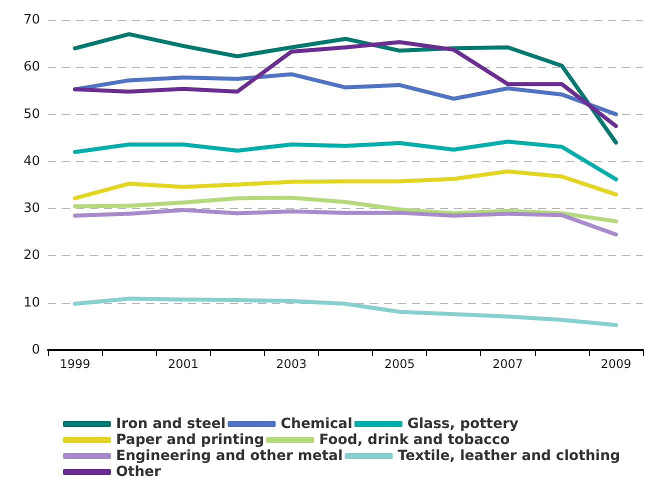 The image size is (663, 498). Describe the element at coordinates (31, 208) in the screenshot. I see `y-tick-label: 30` at that location.